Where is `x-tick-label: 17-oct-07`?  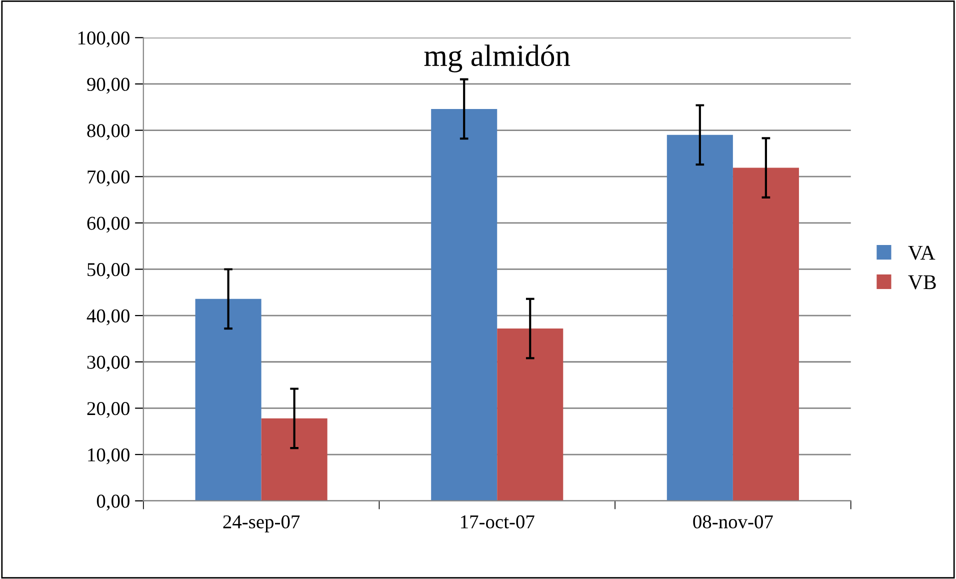 x-tick-label: 17-oct-07 is located at coordinates (497, 521).